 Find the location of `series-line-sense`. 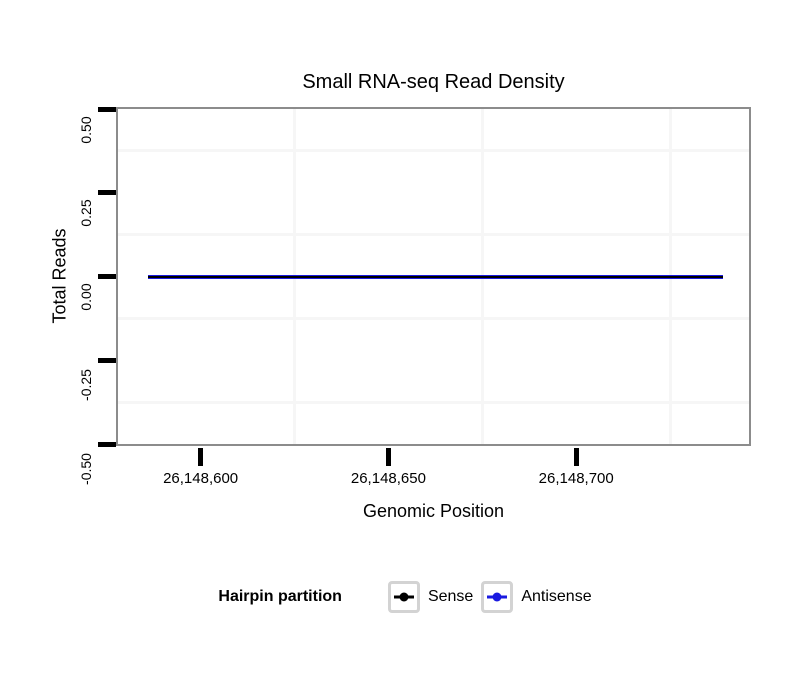

series-line-sense is located at coordinates (435, 276).